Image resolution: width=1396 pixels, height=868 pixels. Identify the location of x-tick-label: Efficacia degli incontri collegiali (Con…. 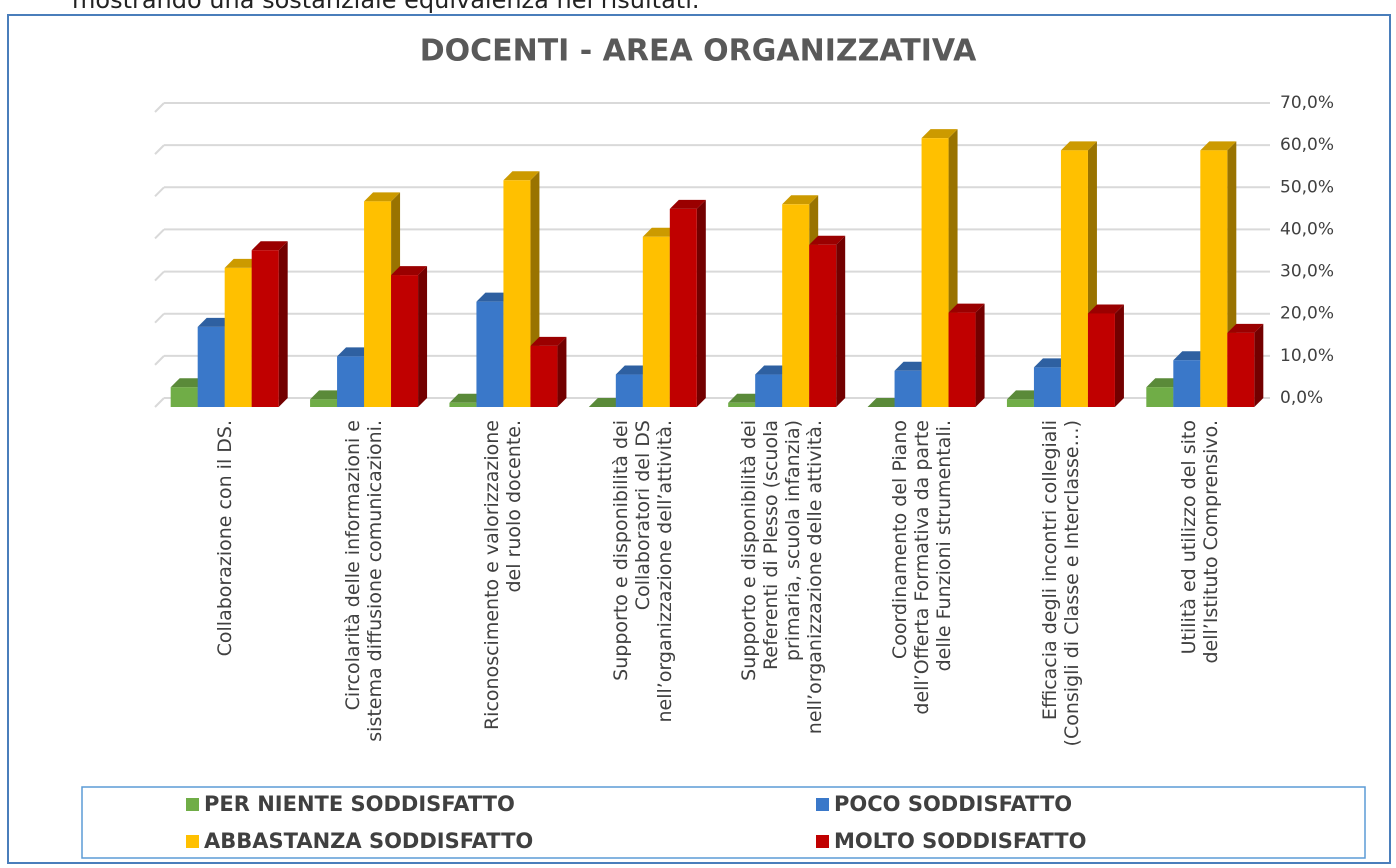
(1060, 583).